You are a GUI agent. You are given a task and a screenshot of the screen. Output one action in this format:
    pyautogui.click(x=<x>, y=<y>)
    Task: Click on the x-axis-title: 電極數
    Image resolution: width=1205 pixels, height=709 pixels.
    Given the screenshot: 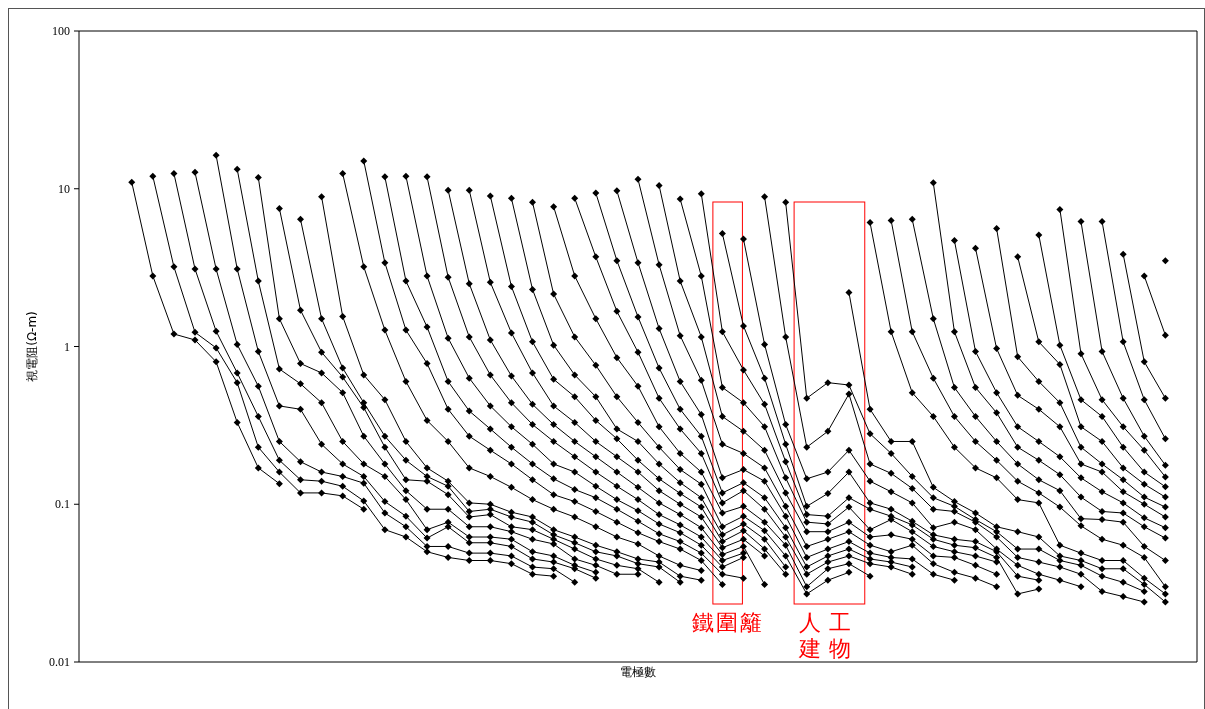 What is the action you would take?
    pyautogui.click(x=638, y=672)
    